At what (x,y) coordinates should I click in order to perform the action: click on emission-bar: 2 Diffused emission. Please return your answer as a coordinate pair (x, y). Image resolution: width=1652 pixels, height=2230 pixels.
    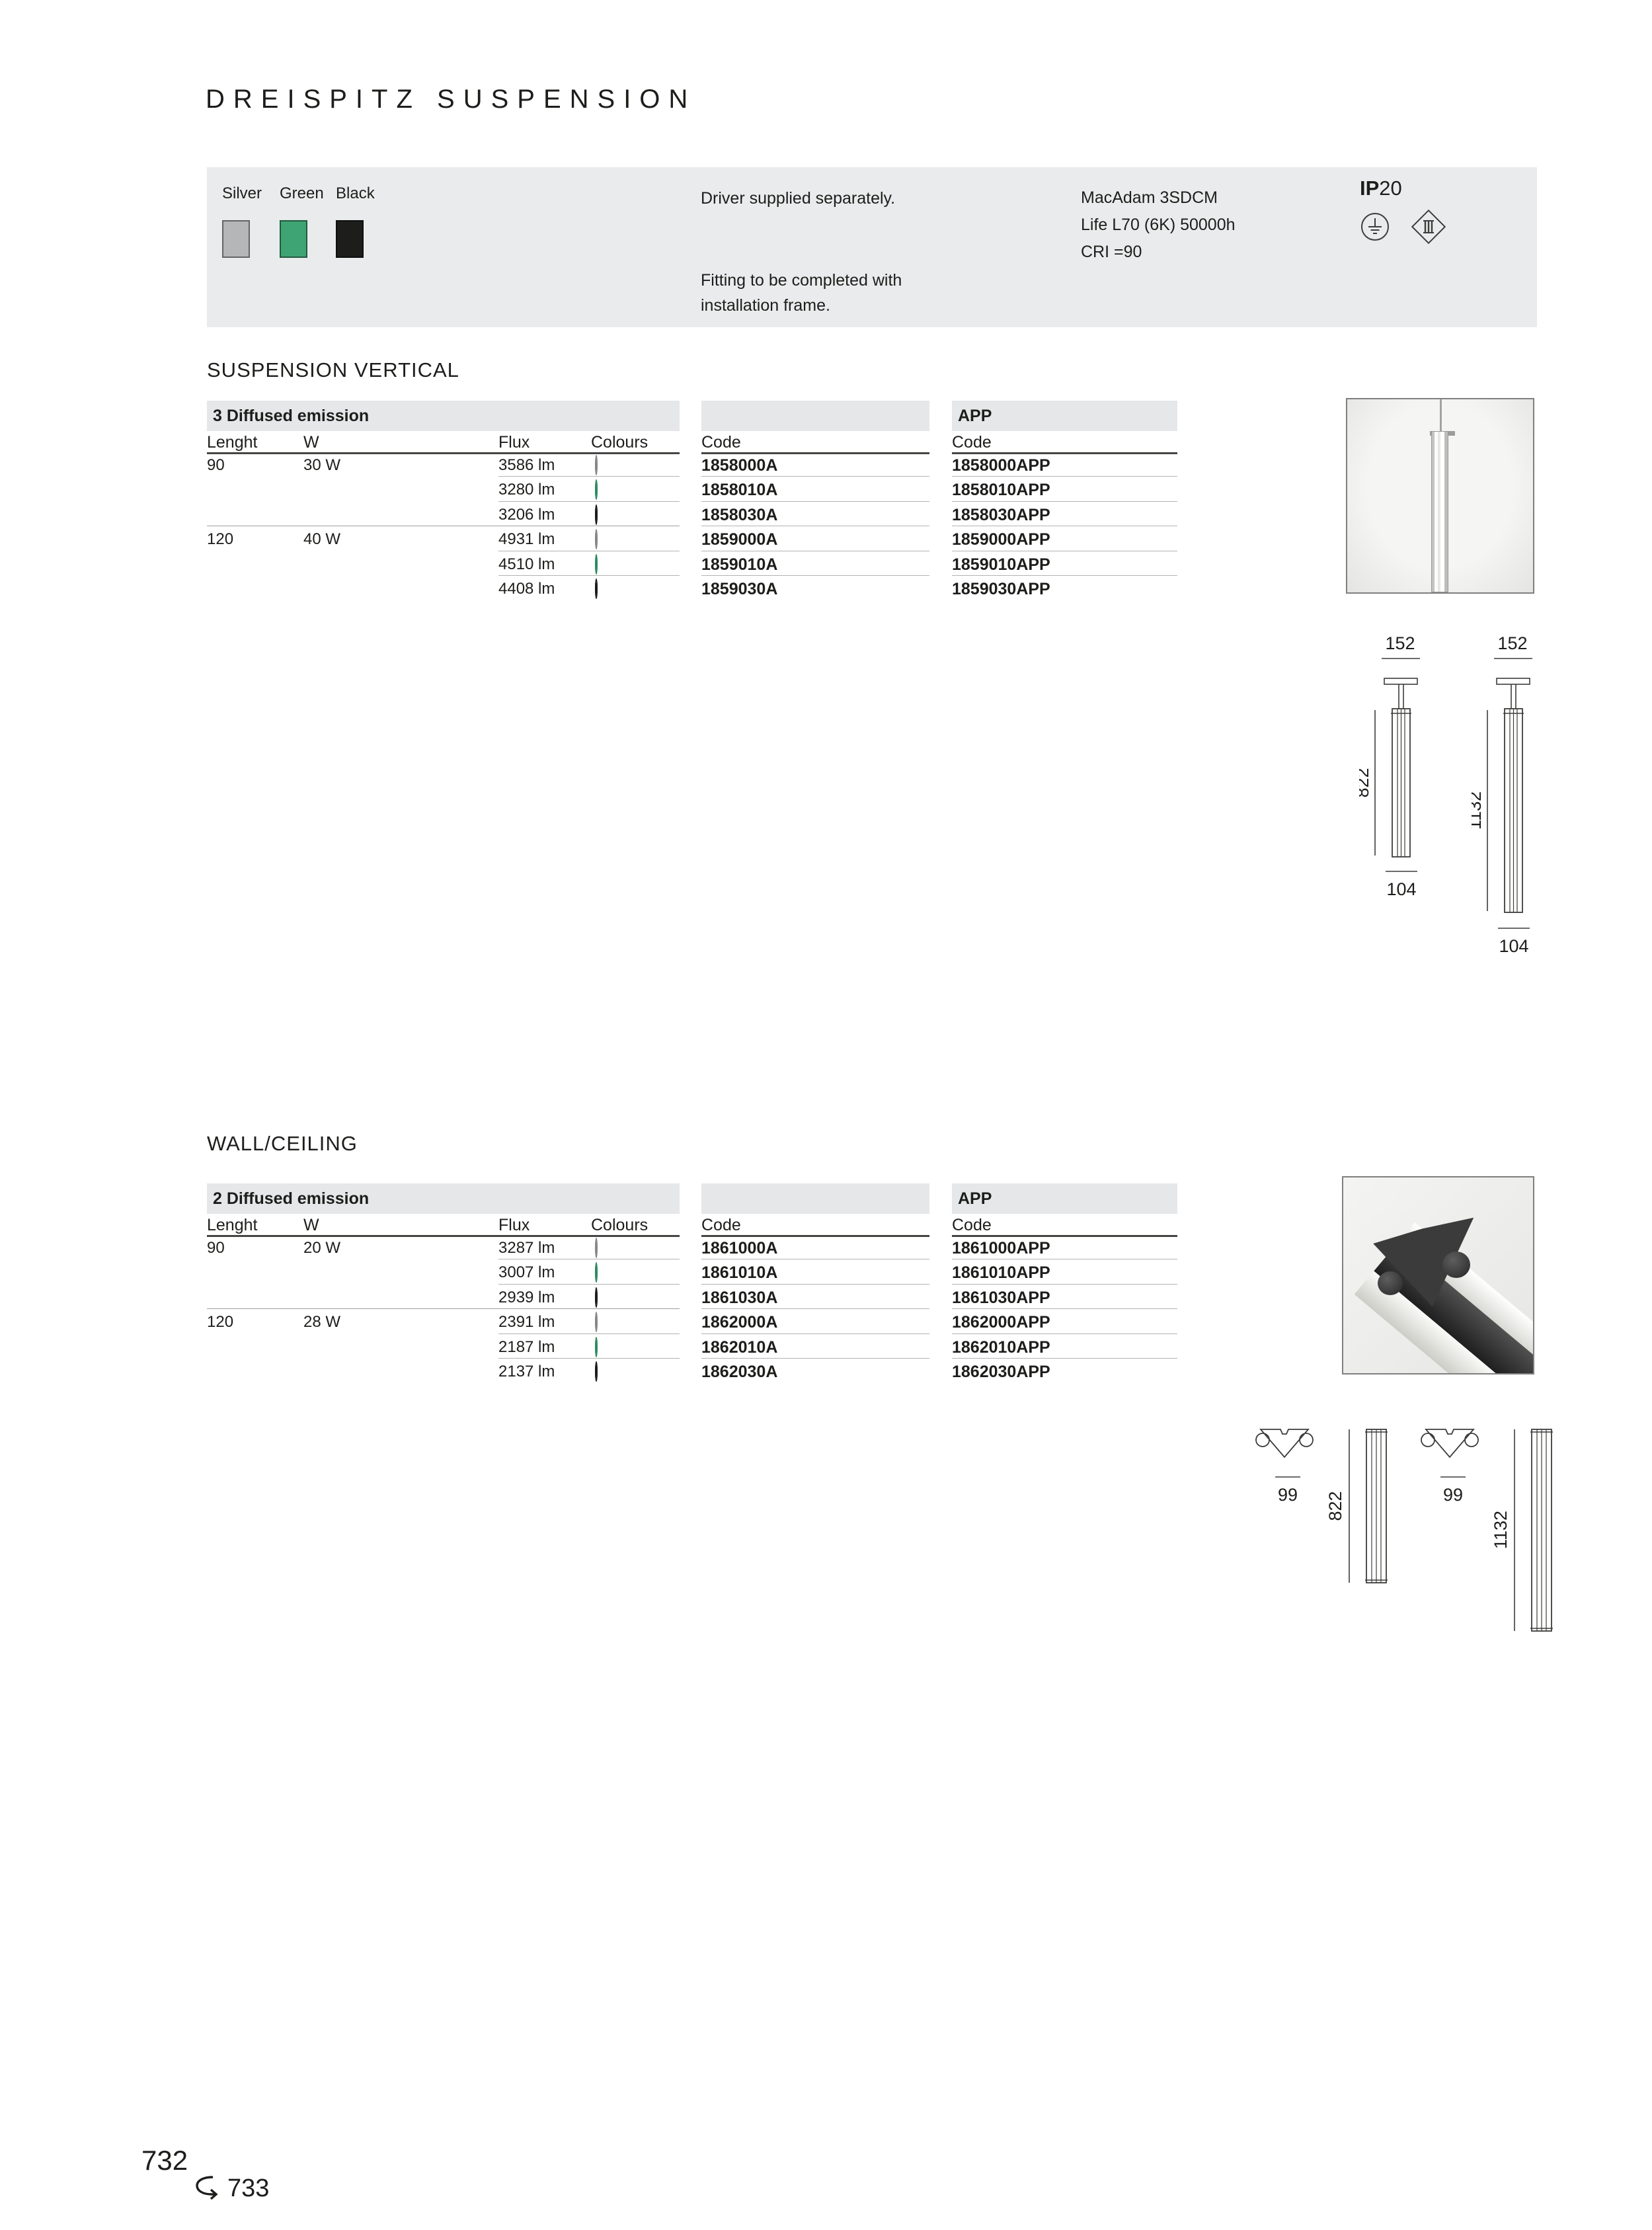
    Looking at the image, I should click on (443, 1198).